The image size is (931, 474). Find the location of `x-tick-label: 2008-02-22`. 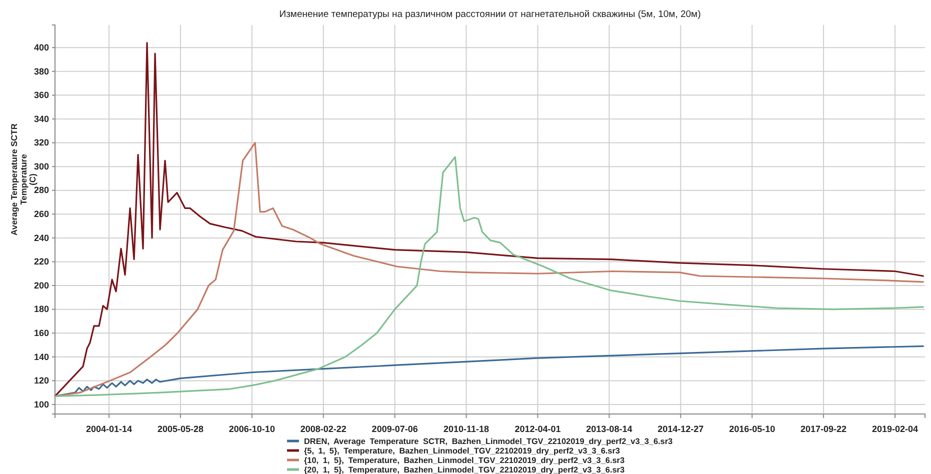

x-tick-label: 2008-02-22 is located at coordinates (323, 429).